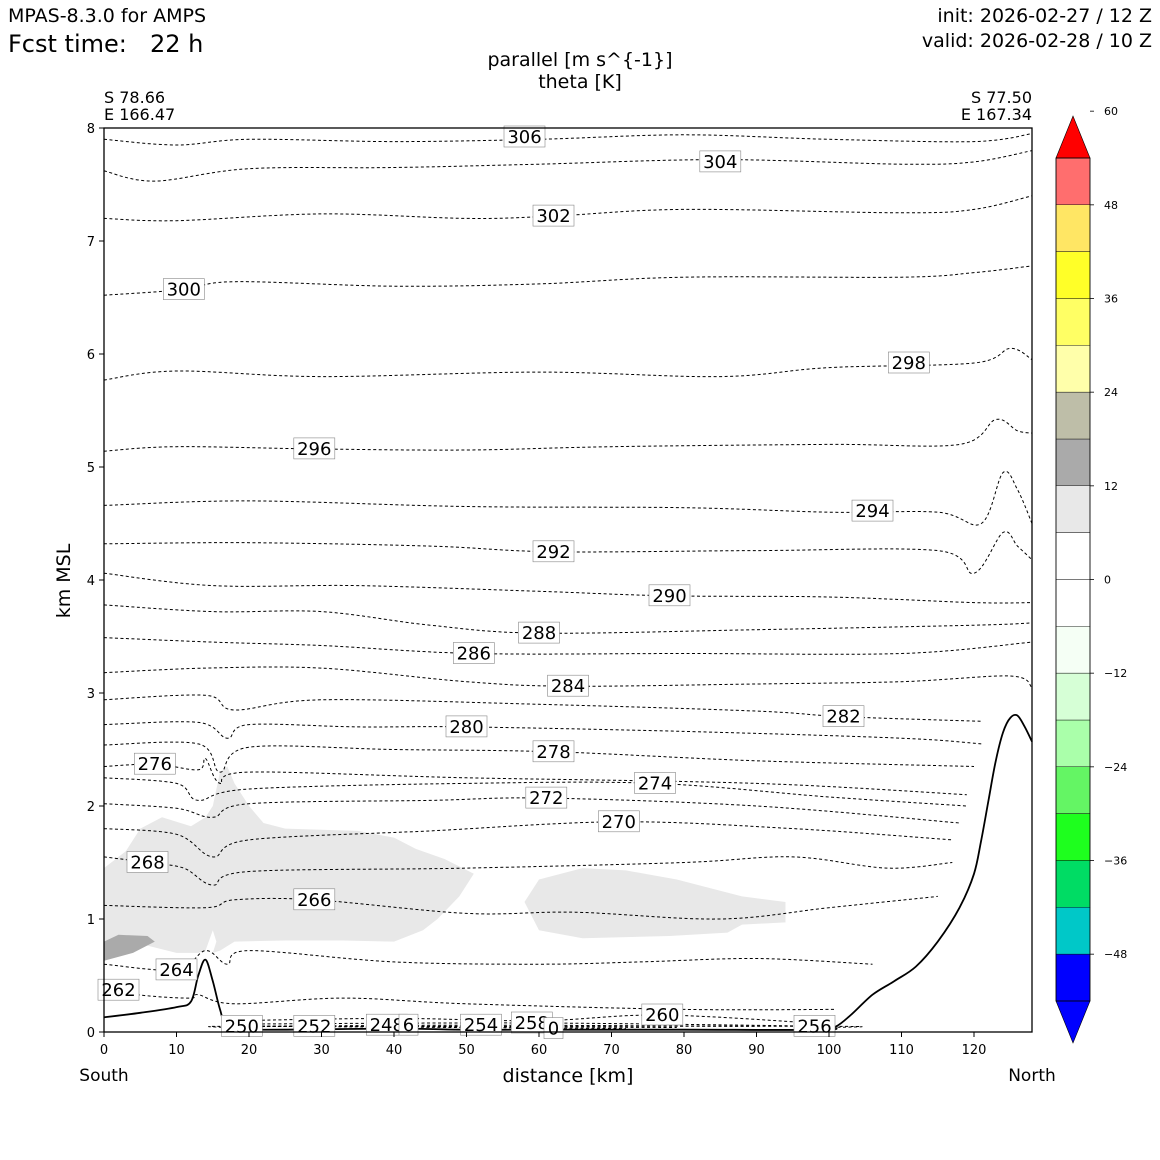  What do you see at coordinates (580, 60) in the screenshot?
I see `plot-title-line1: parallel [m s^{-1}]` at bounding box center [580, 60].